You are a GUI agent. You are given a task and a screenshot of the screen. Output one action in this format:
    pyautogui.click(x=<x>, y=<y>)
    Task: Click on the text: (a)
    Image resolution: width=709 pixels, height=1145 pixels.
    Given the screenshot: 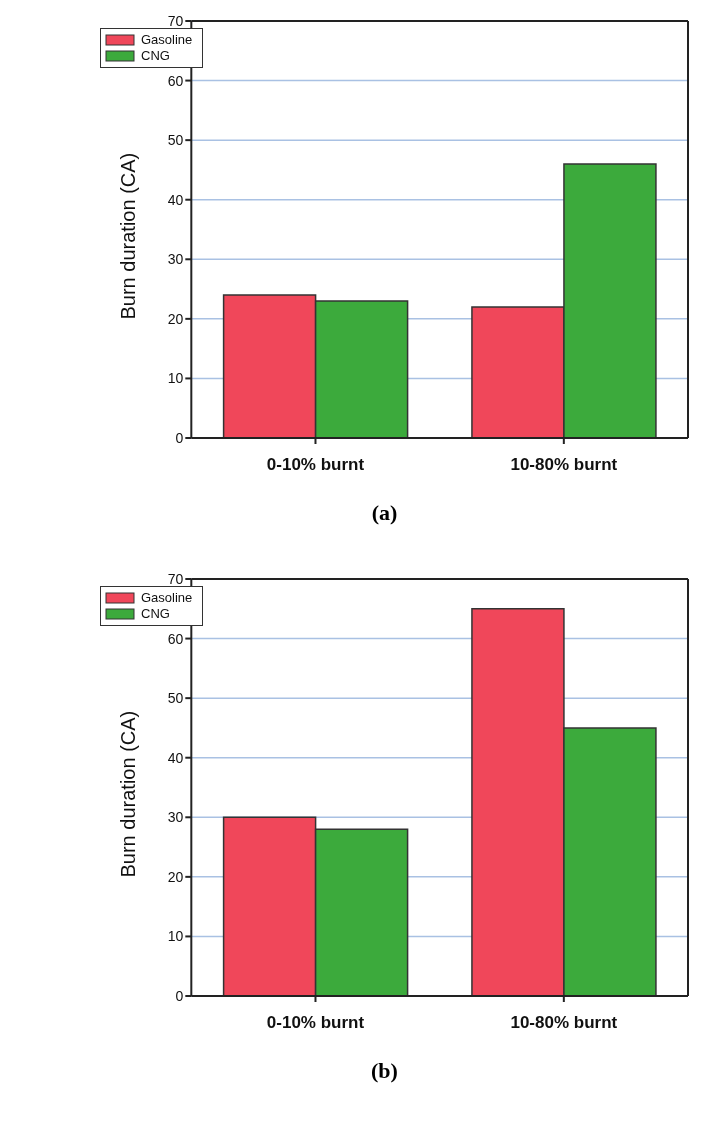 What is the action you would take?
    pyautogui.click(x=384, y=513)
    